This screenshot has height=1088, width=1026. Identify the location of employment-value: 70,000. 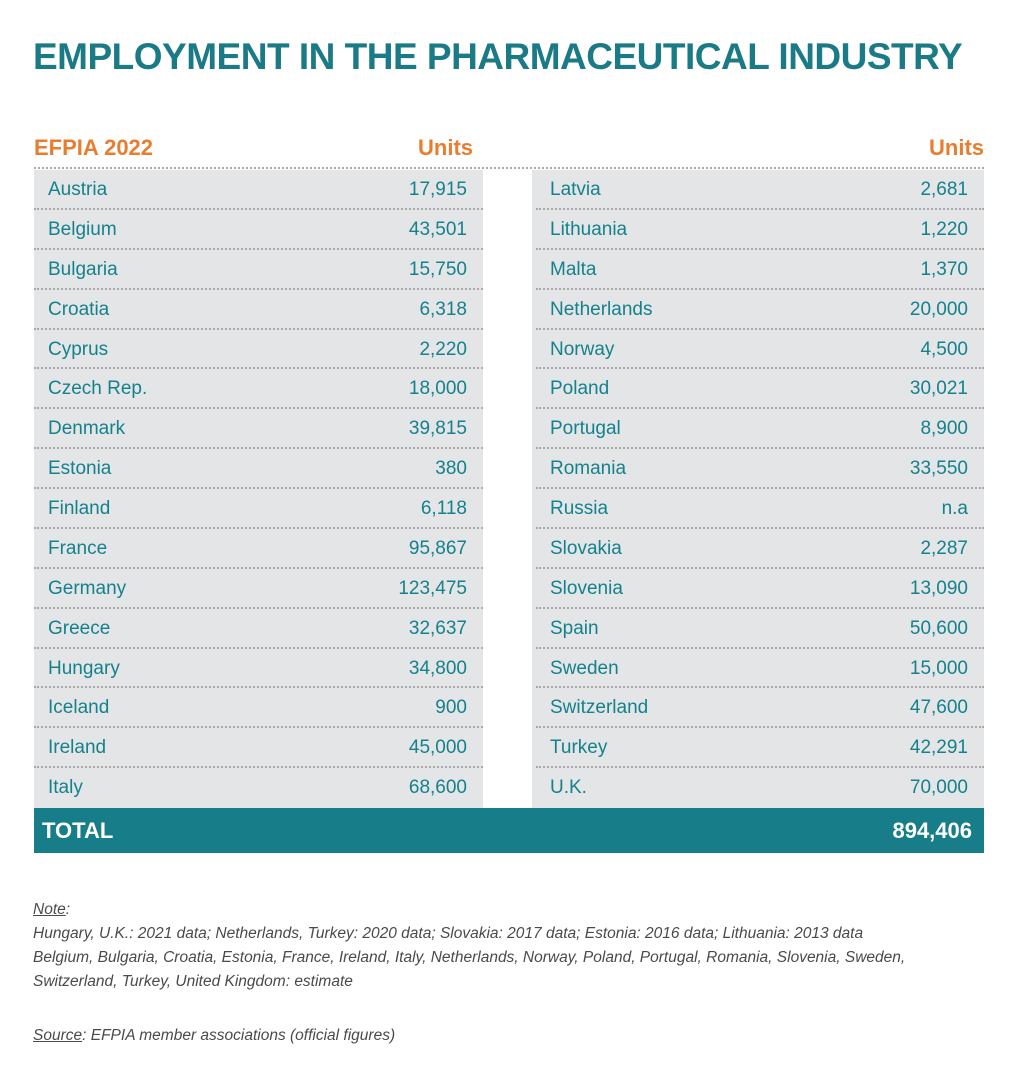
(938, 788).